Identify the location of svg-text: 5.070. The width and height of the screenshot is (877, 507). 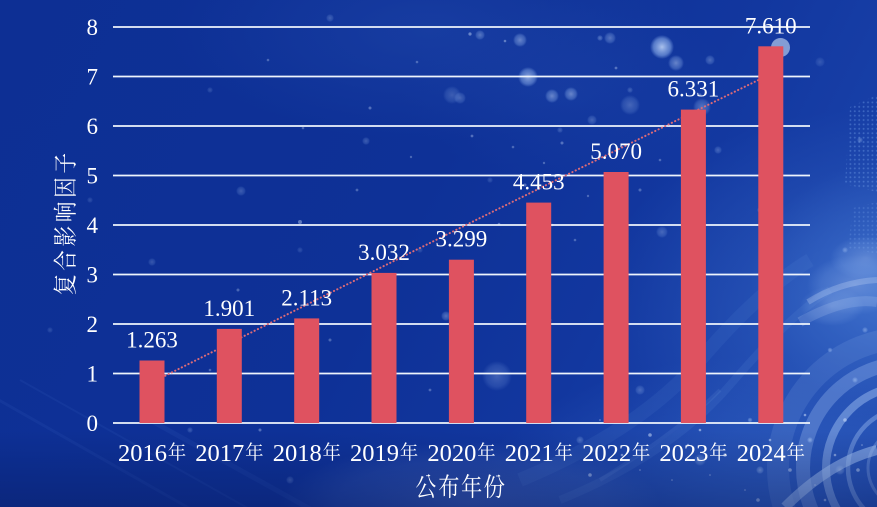
(616, 151).